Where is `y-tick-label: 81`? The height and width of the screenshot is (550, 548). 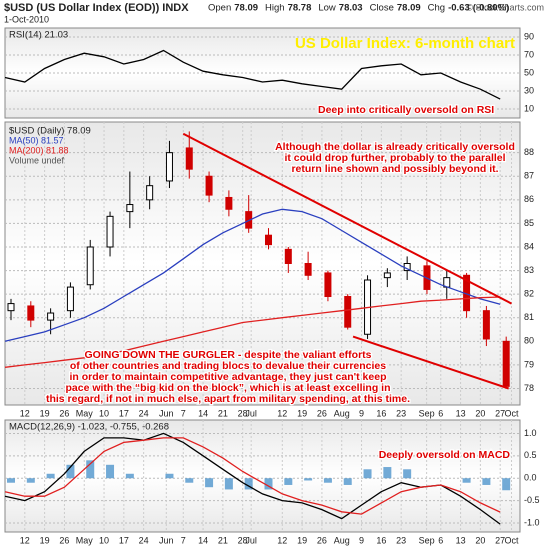
y-tick-label: 81 is located at coordinates (529, 317).